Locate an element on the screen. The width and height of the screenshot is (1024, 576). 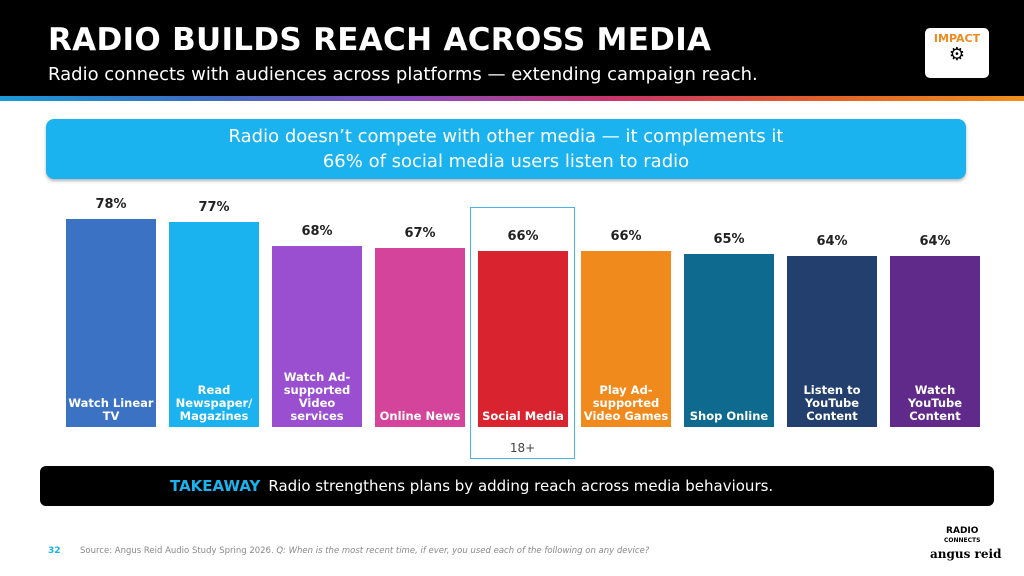
angus-reid-logo: angus reid is located at coordinates (966, 554).